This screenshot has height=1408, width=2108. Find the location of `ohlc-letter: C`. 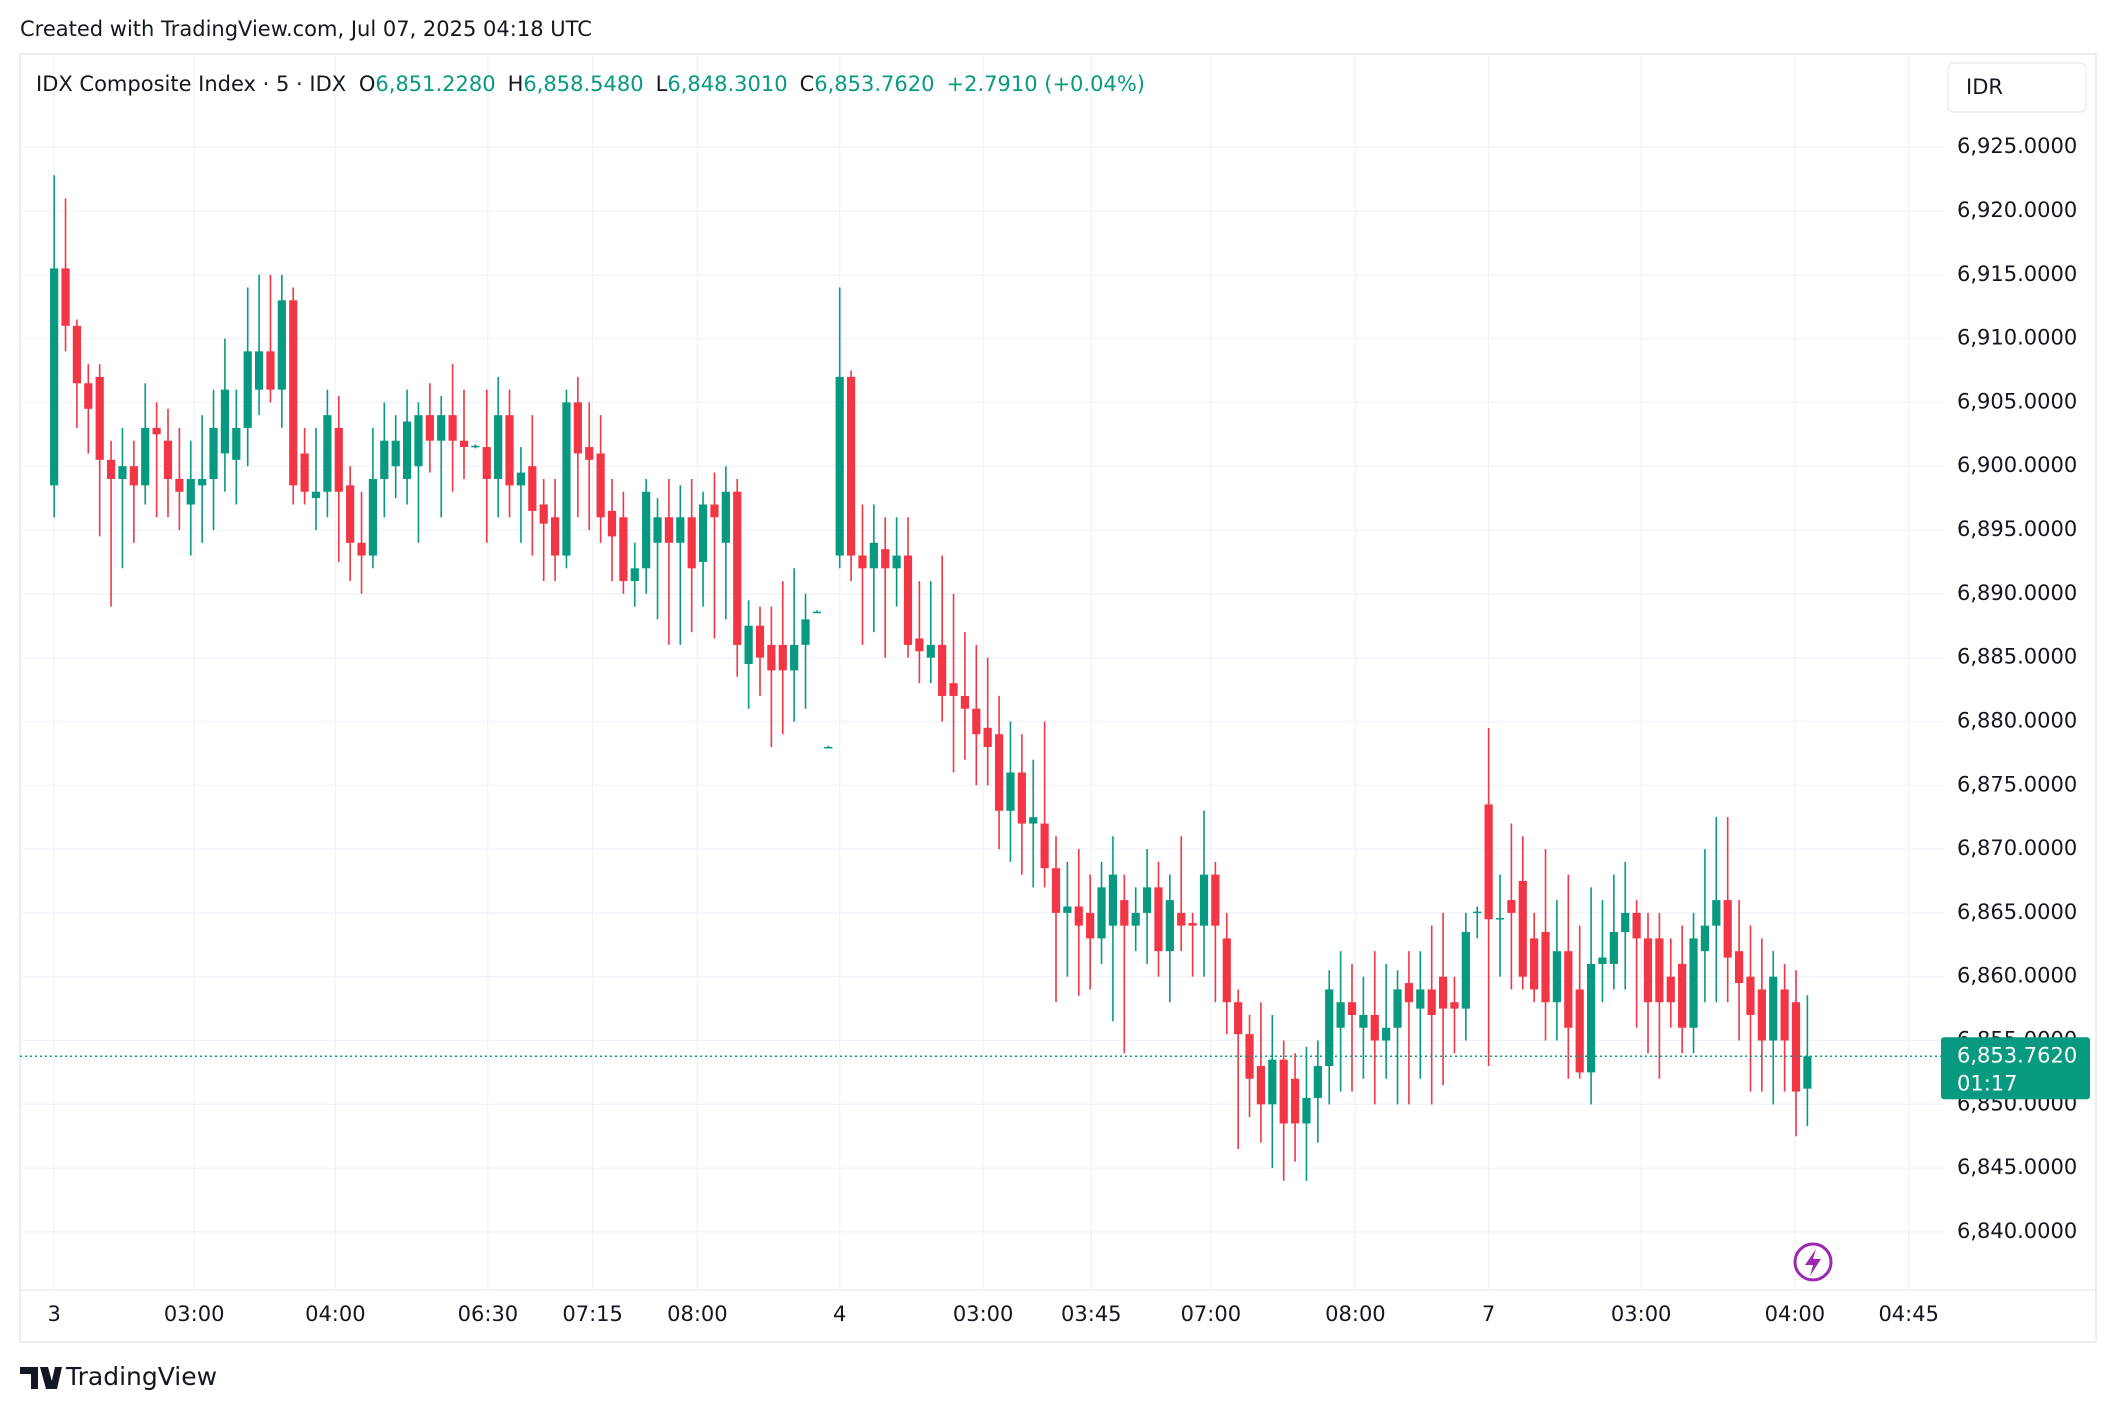

ohlc-letter: C is located at coordinates (807, 84).